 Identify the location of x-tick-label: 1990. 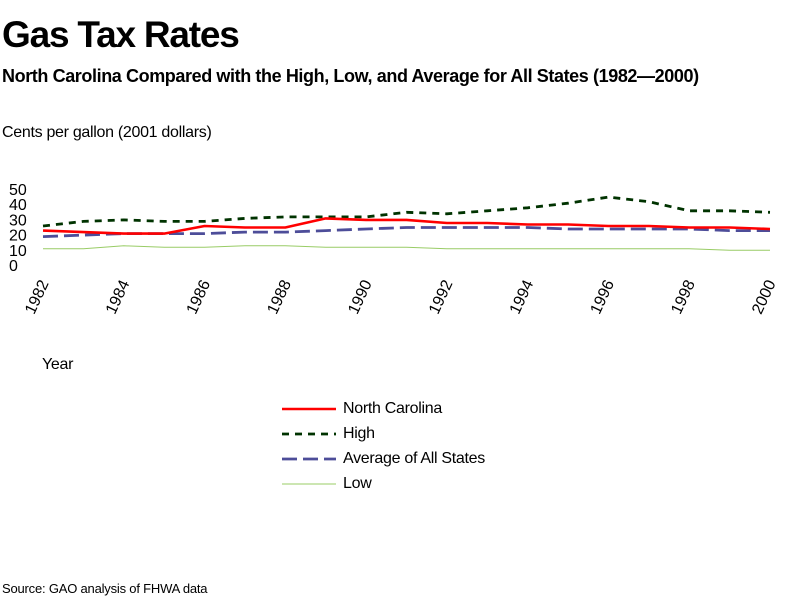
(360, 297).